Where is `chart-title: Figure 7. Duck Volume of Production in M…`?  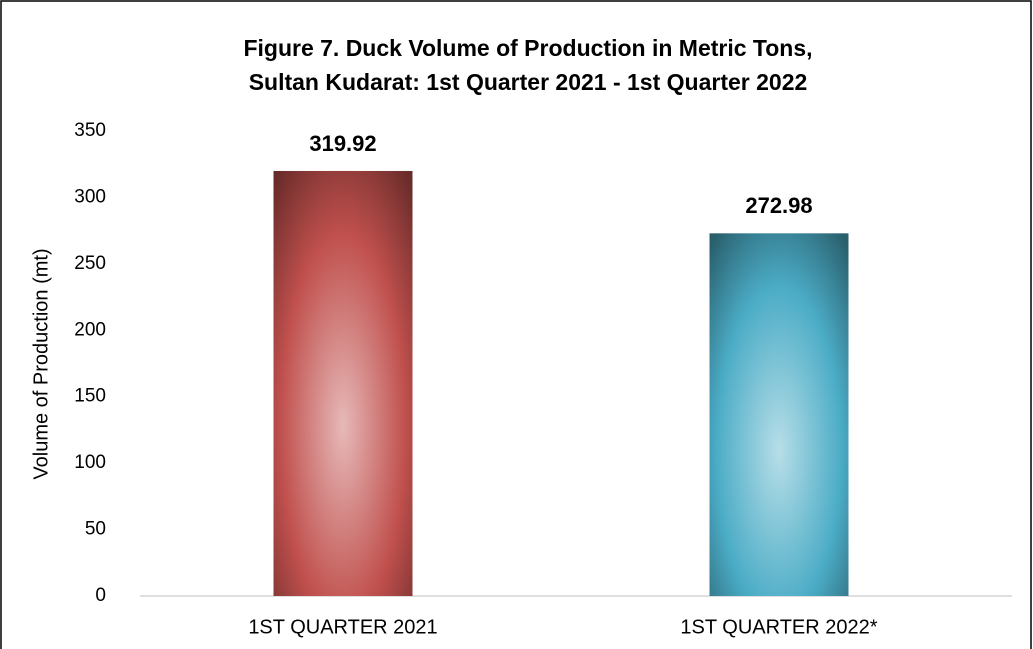
chart-title: Figure 7. Duck Volume of Production in M… is located at coordinates (527, 48).